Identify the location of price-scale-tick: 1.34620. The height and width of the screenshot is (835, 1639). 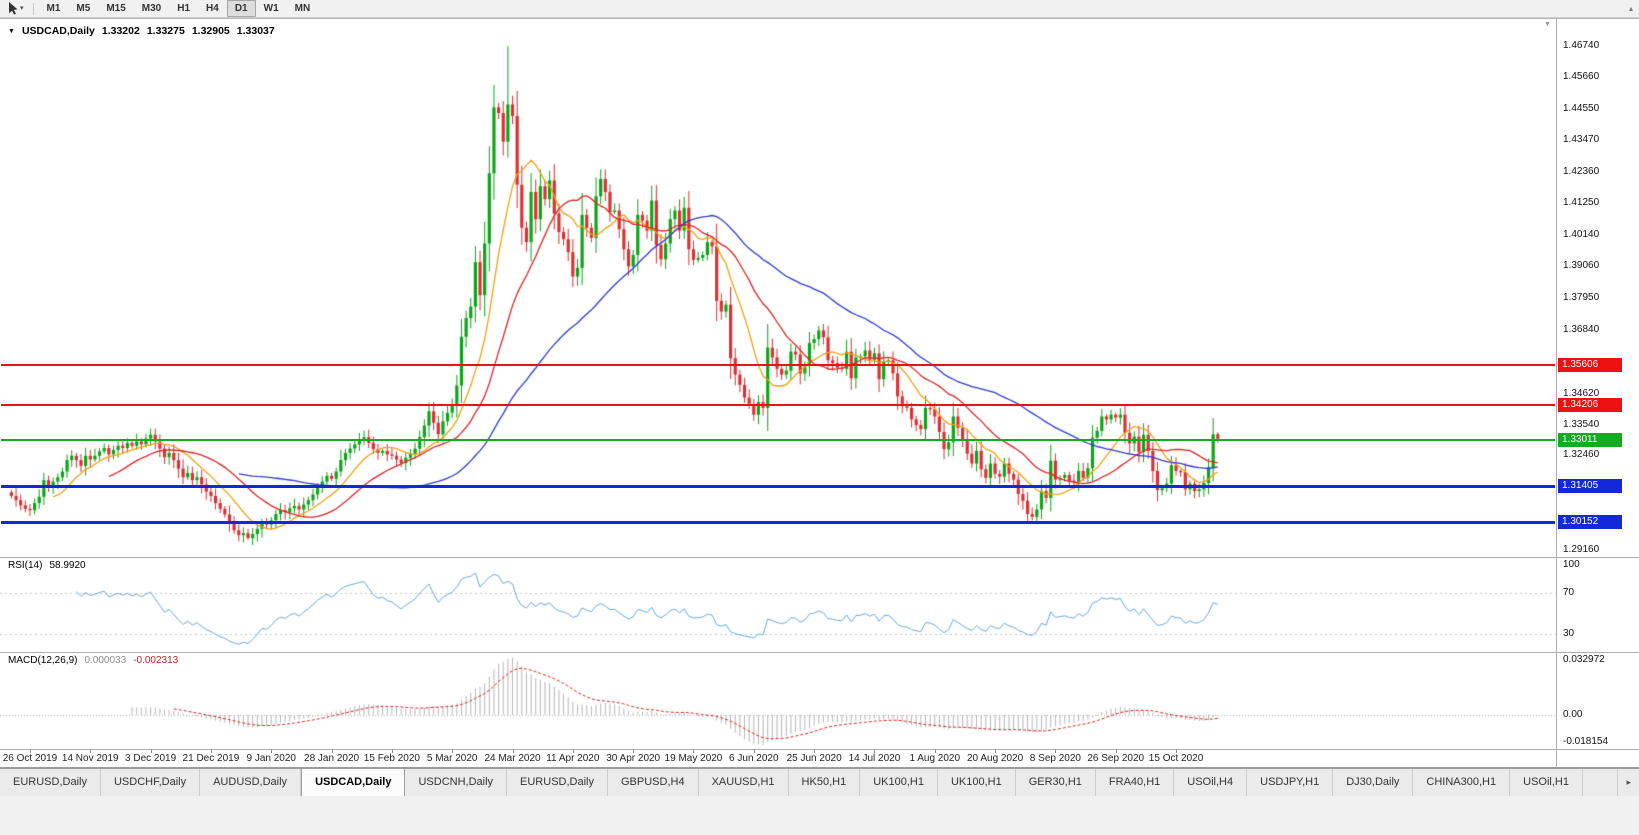
(1581, 393).